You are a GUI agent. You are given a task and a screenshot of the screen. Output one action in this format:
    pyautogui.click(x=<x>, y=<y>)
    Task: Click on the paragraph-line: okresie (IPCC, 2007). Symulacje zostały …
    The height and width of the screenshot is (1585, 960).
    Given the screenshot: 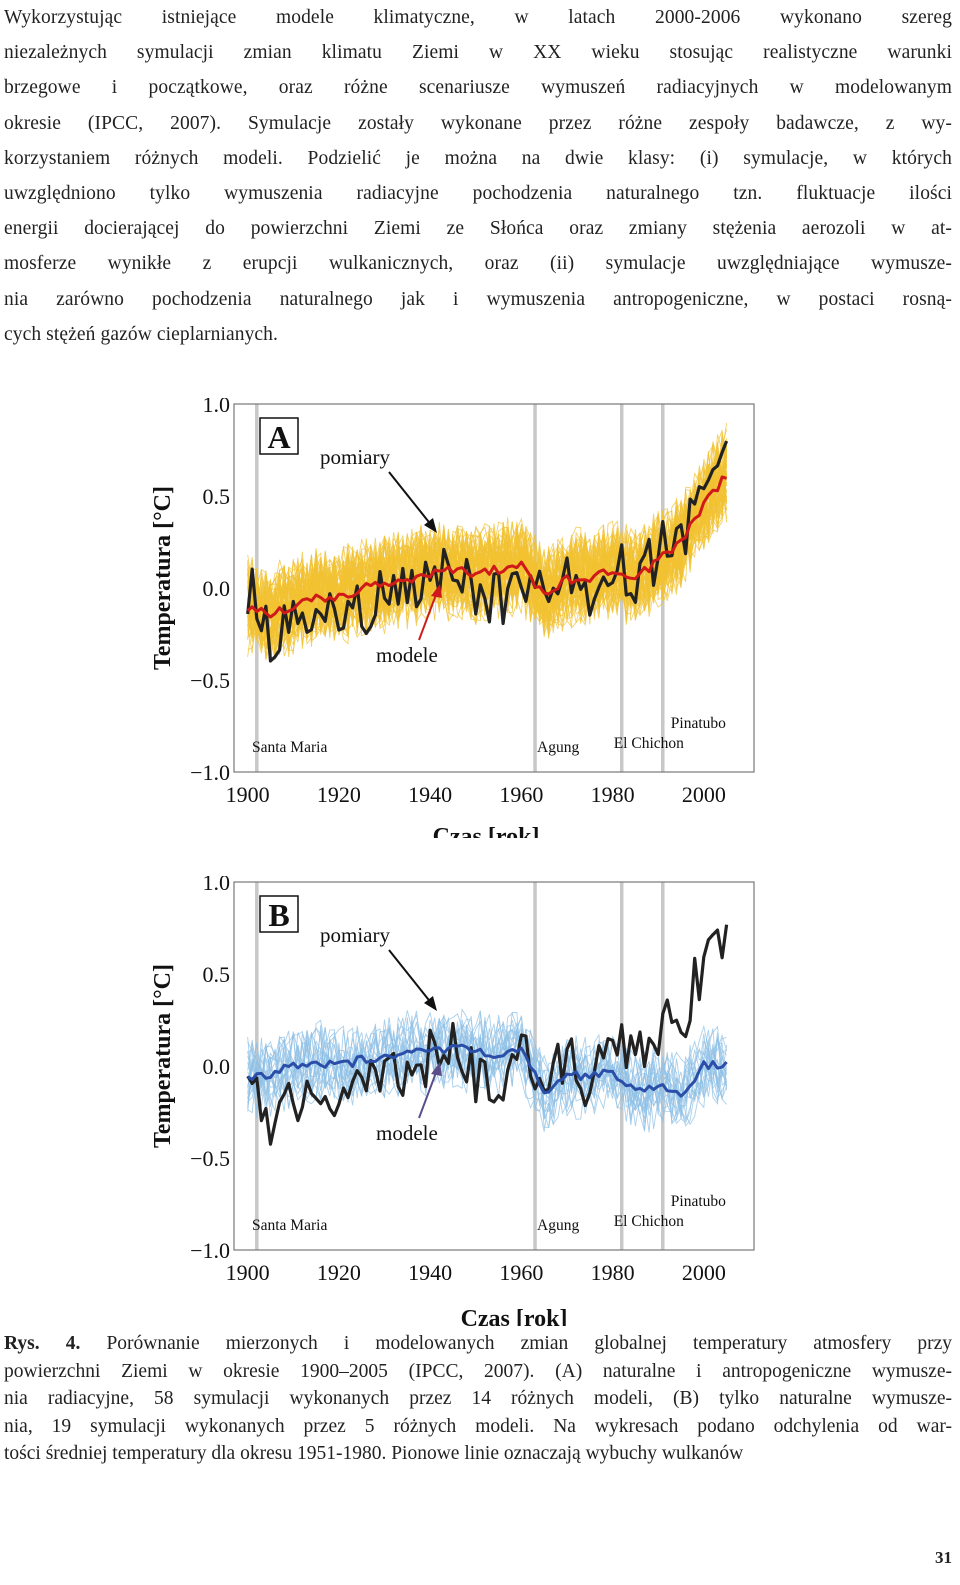 What is the action you would take?
    pyautogui.click(x=478, y=123)
    